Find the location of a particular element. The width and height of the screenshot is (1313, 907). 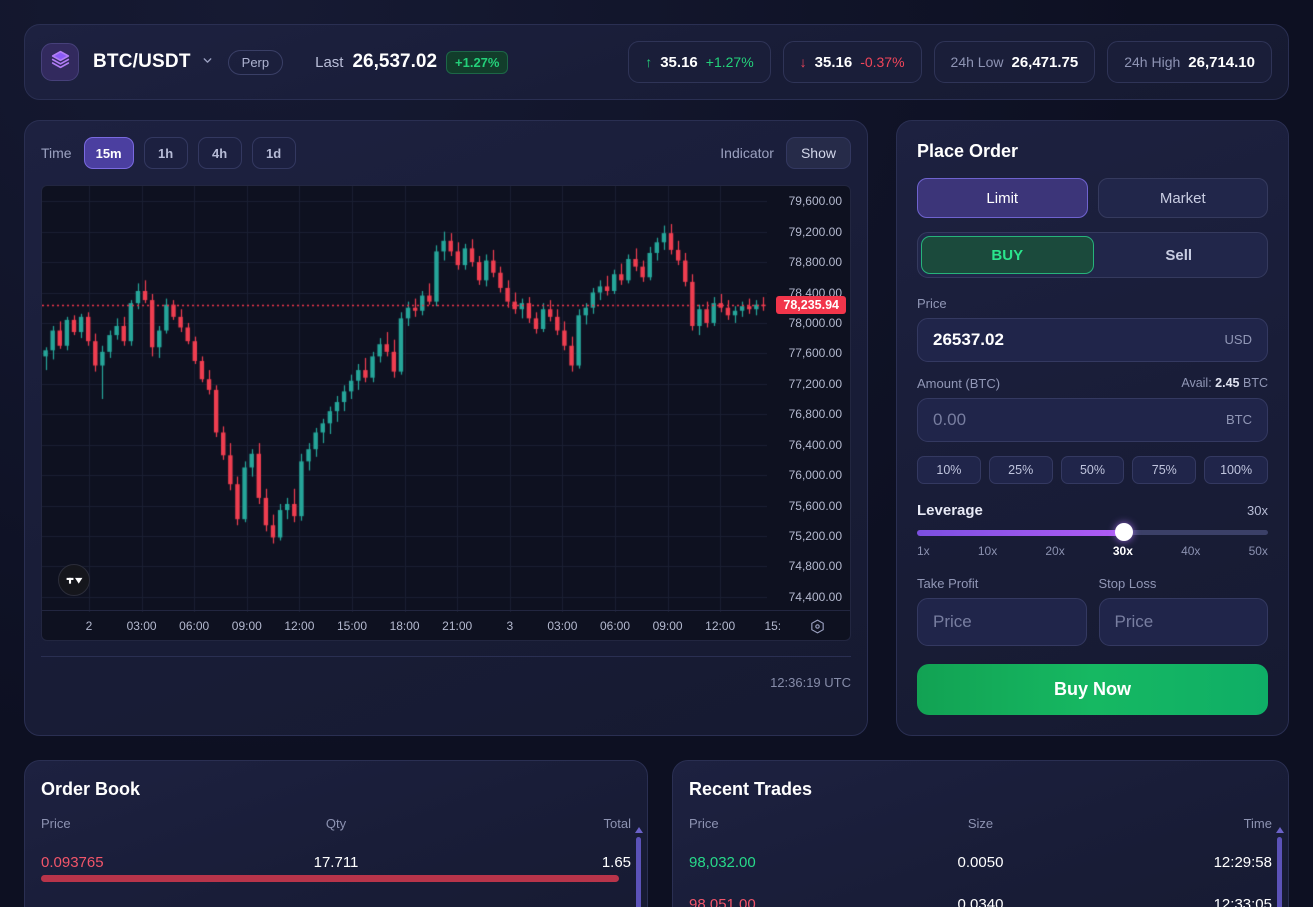

y-axis-tick: 76,400.00 is located at coordinates (815, 444).